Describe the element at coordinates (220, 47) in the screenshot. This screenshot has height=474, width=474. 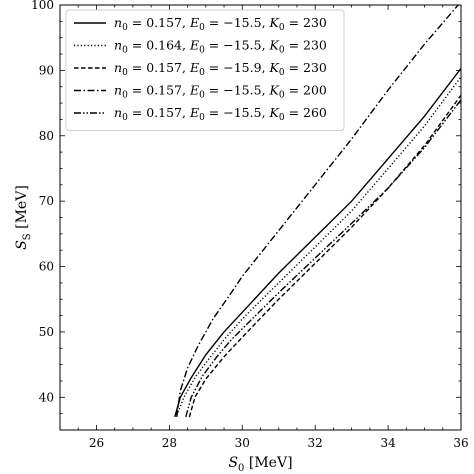
I see `legend-label: n0 = 0.164, E0 = −15.5, K0 = 230` at that location.